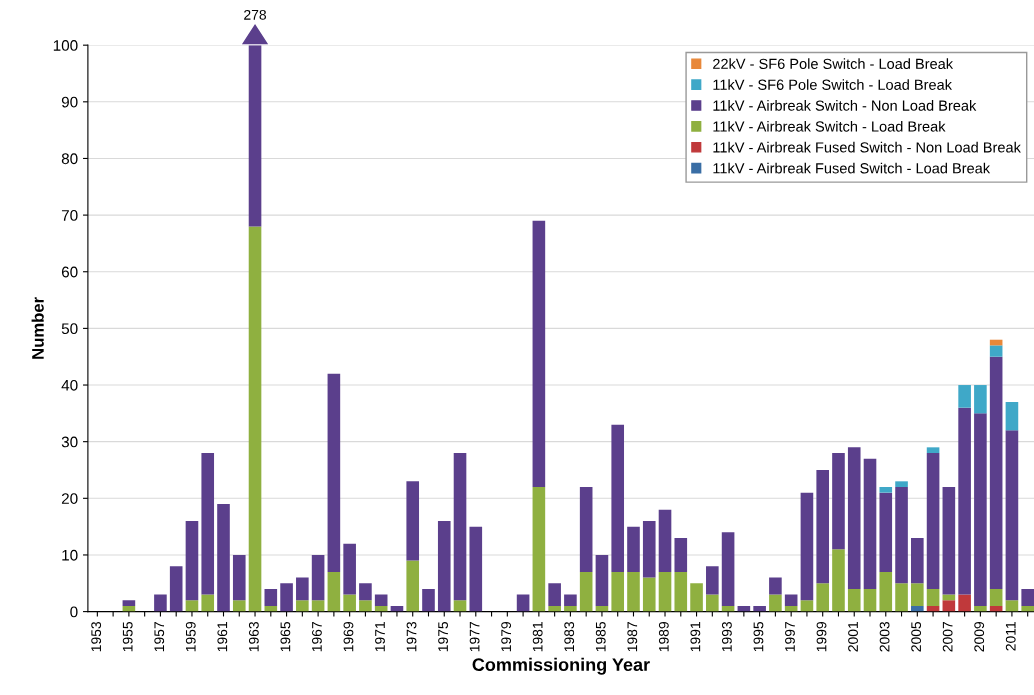 Image resolution: width=1034 pixels, height=695 pixels. Describe the element at coordinates (853, 637) in the screenshot. I see `x-tick-label: 2001` at that location.